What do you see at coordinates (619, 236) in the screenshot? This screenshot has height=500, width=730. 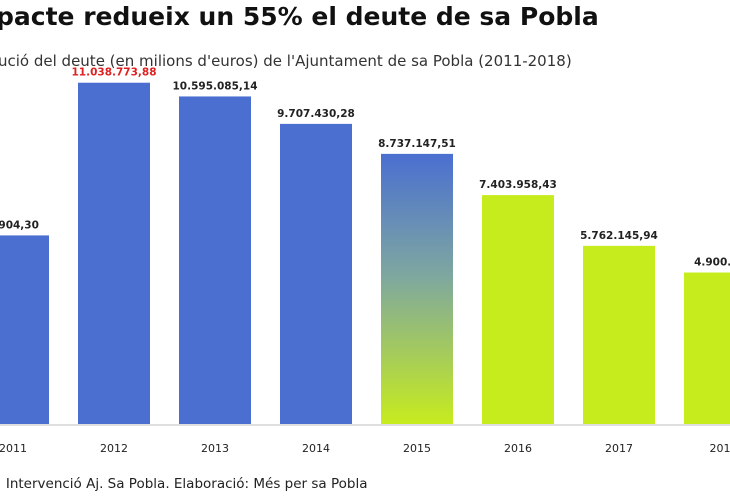 I see `value-label-2017: 5.762.145,94` at bounding box center [619, 236].